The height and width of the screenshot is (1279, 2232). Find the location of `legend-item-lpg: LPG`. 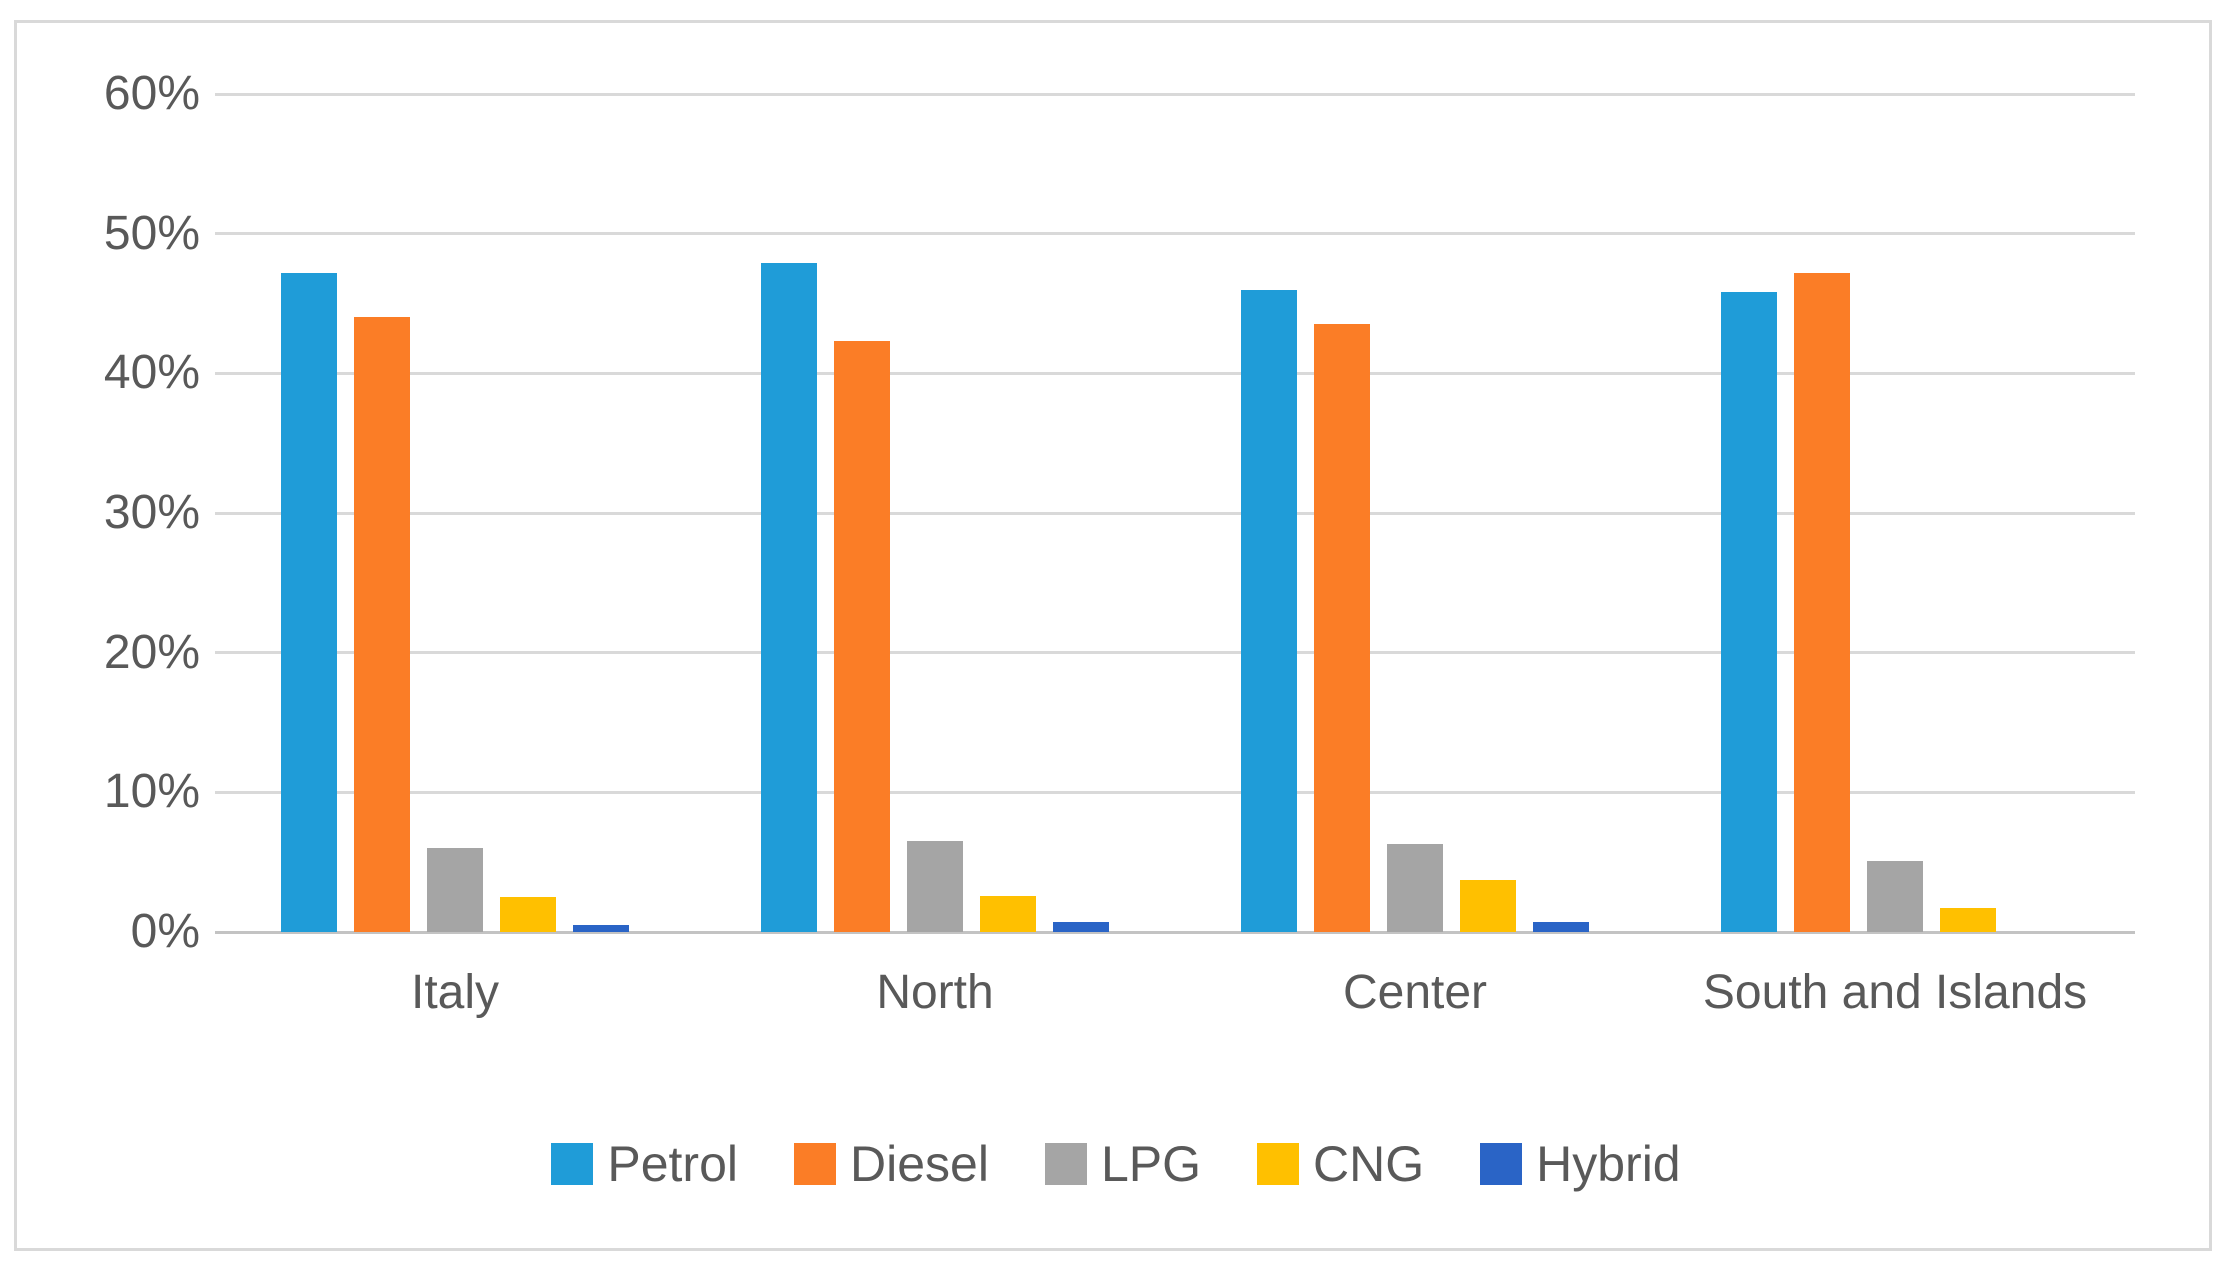

legend-item-lpg: LPG is located at coordinates (1123, 1164).